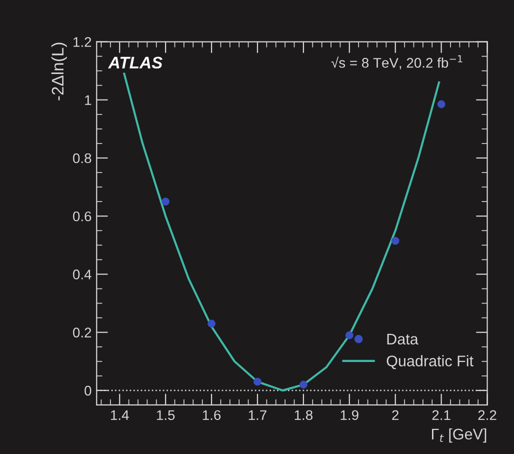  What do you see at coordinates (303, 415) in the screenshot?
I see `x-tick-label: 1.8` at bounding box center [303, 415].